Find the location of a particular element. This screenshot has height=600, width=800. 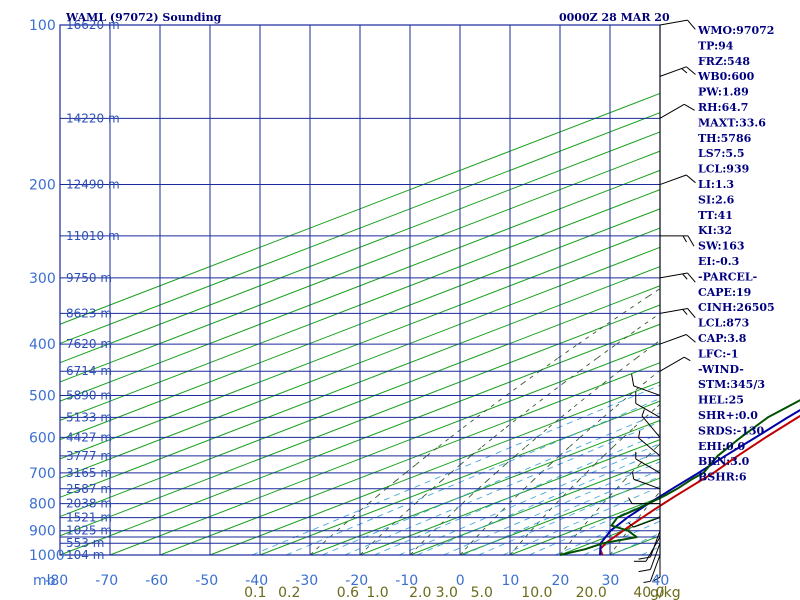

height-label: 5133 m is located at coordinates (89, 417).